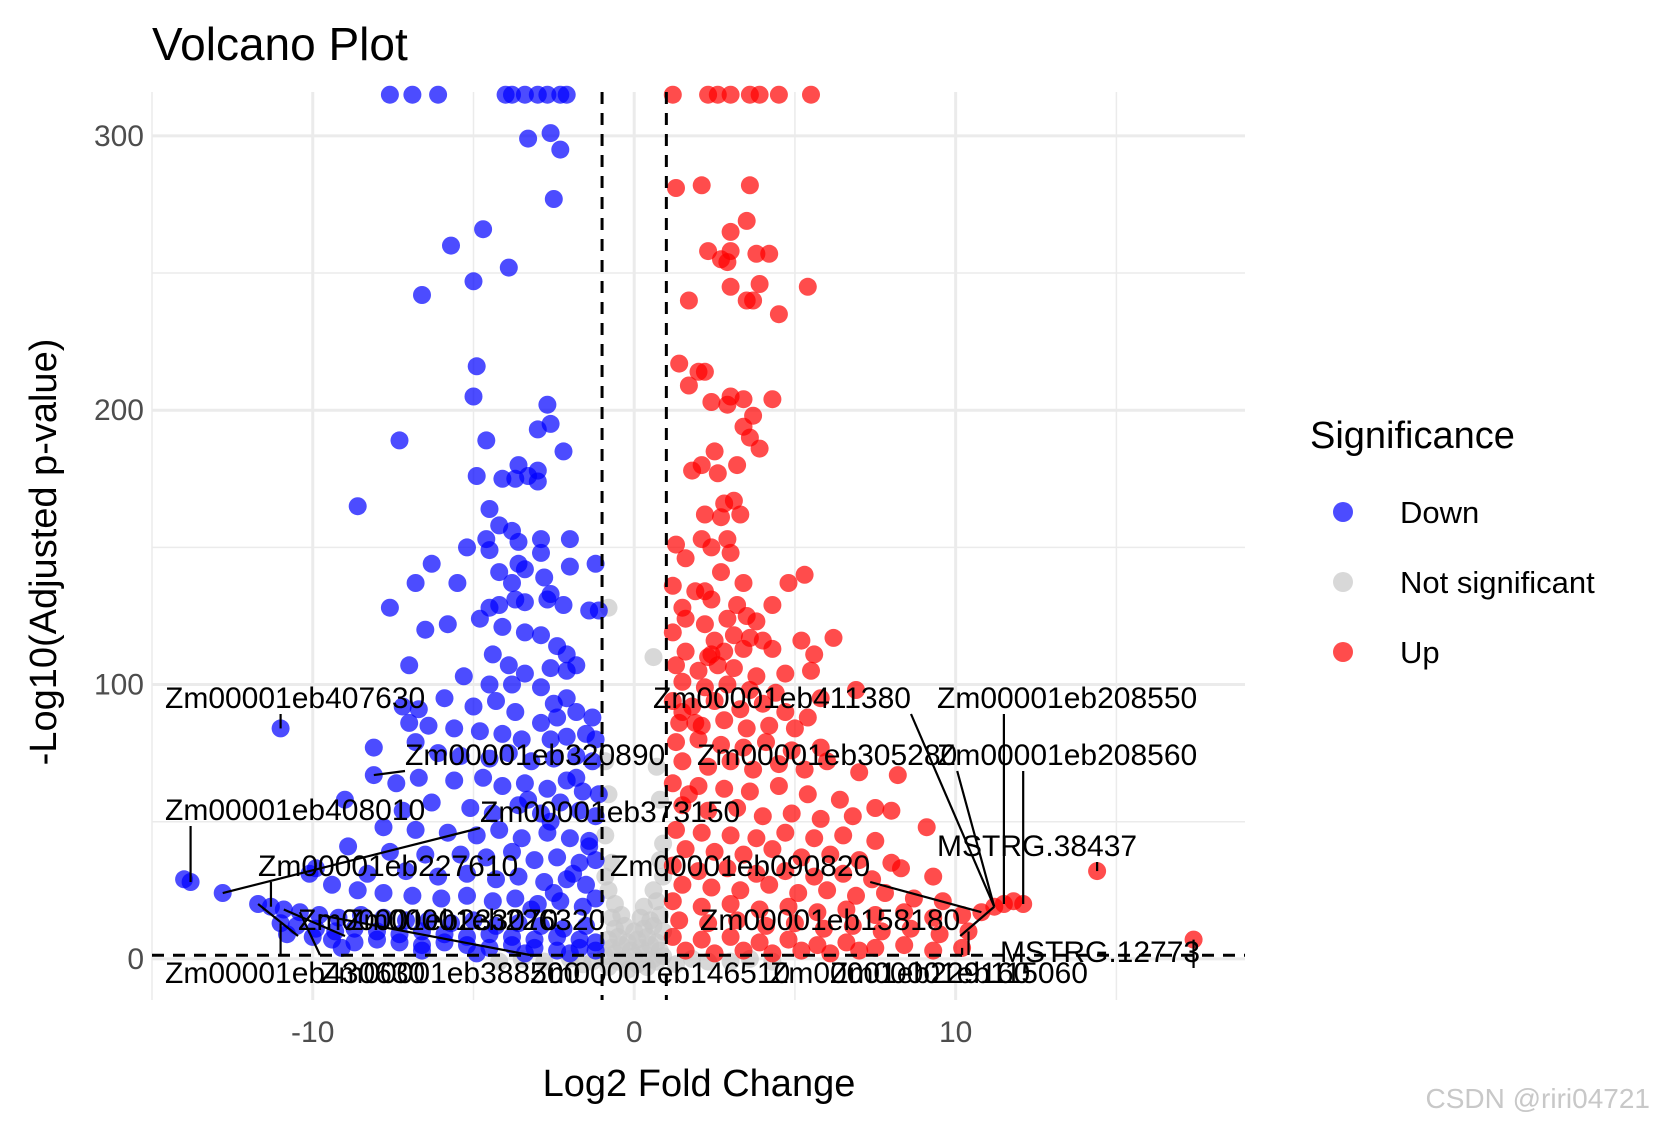  Describe the element at coordinates (1037, 846) in the screenshot. I see `gene-label: MSTRG.38437` at that location.